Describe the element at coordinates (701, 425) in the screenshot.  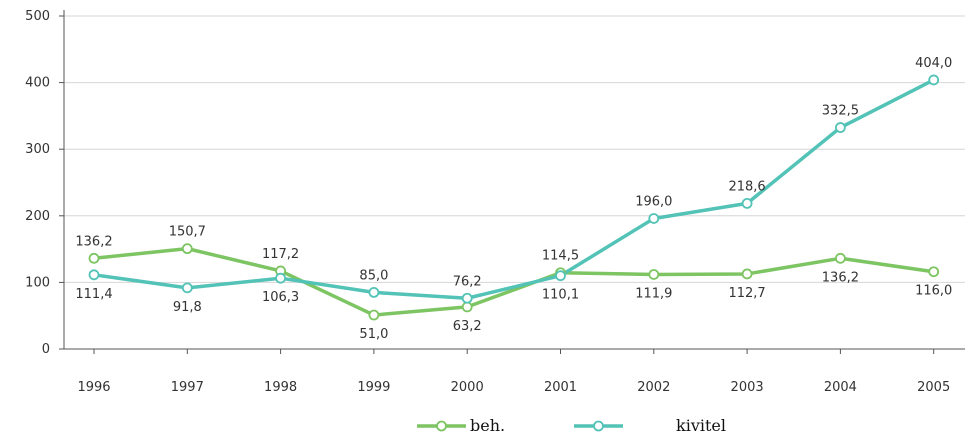
I see `legend-label-kivitel: kivitel` at that location.